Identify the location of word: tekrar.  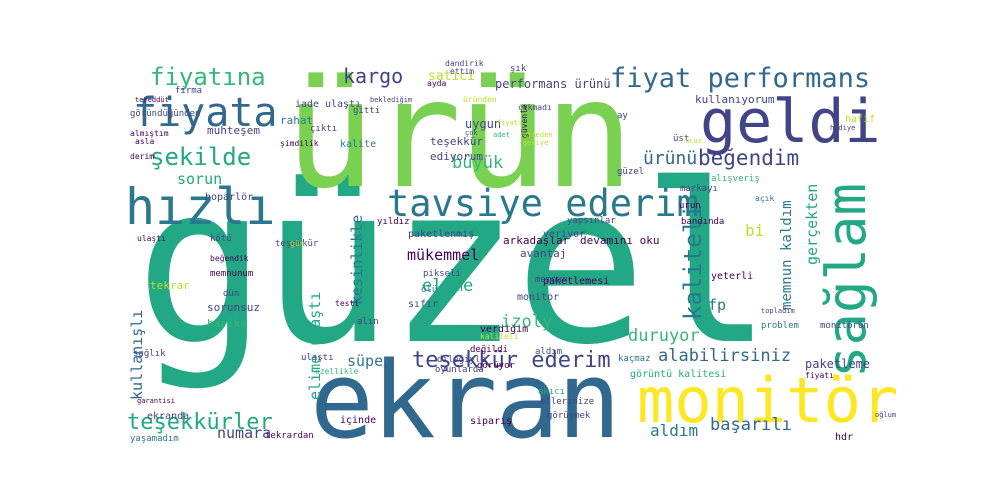
(170, 285).